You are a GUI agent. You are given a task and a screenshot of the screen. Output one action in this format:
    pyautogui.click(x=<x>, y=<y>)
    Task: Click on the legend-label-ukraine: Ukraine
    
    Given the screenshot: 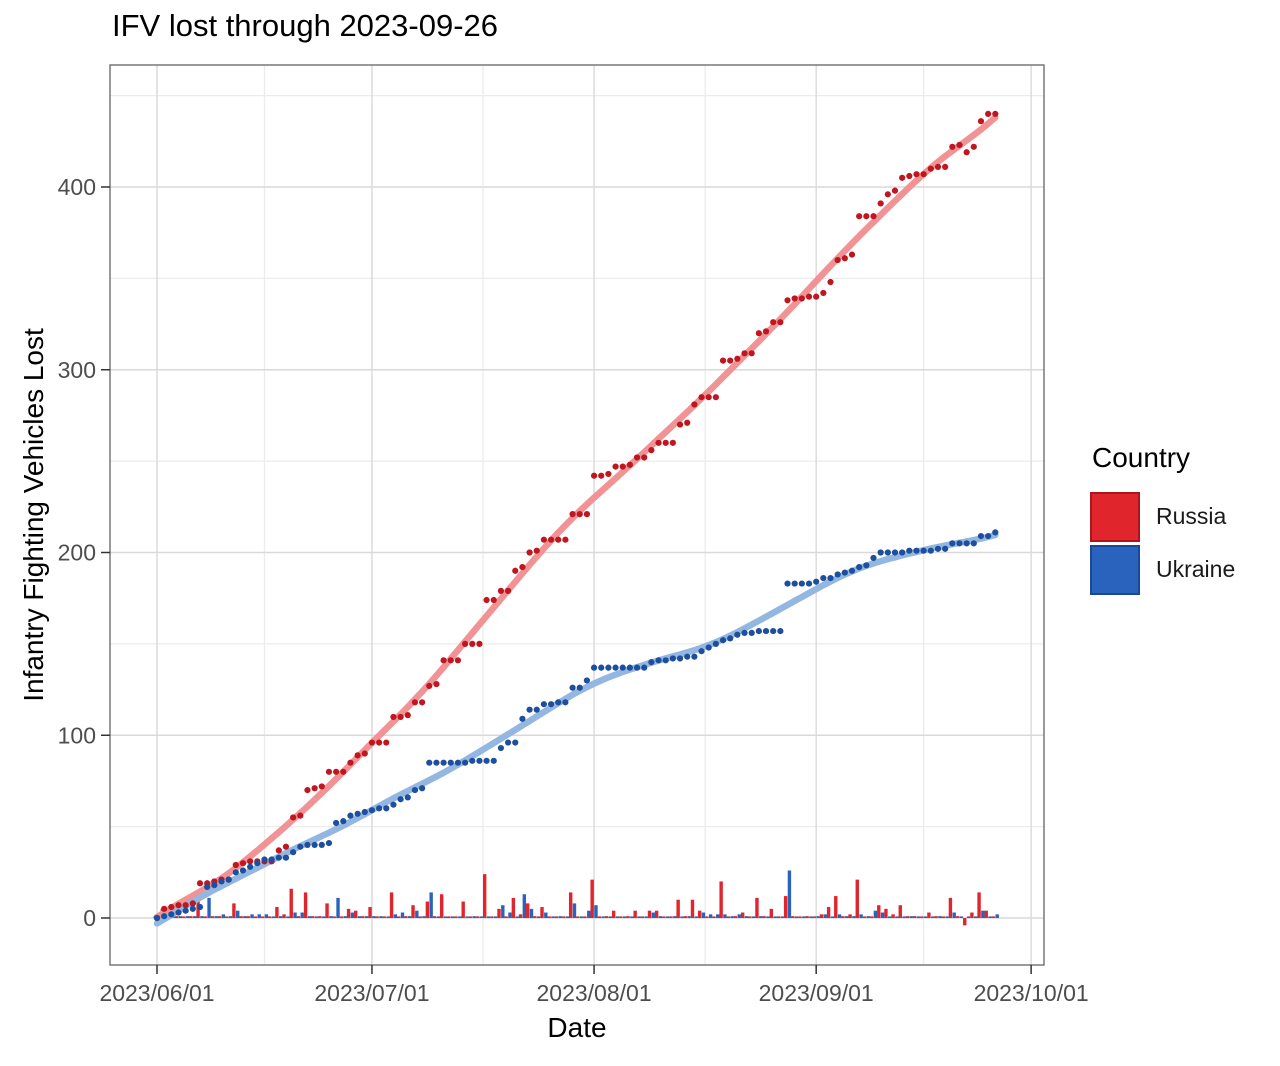 What is the action you would take?
    pyautogui.click(x=1196, y=569)
    